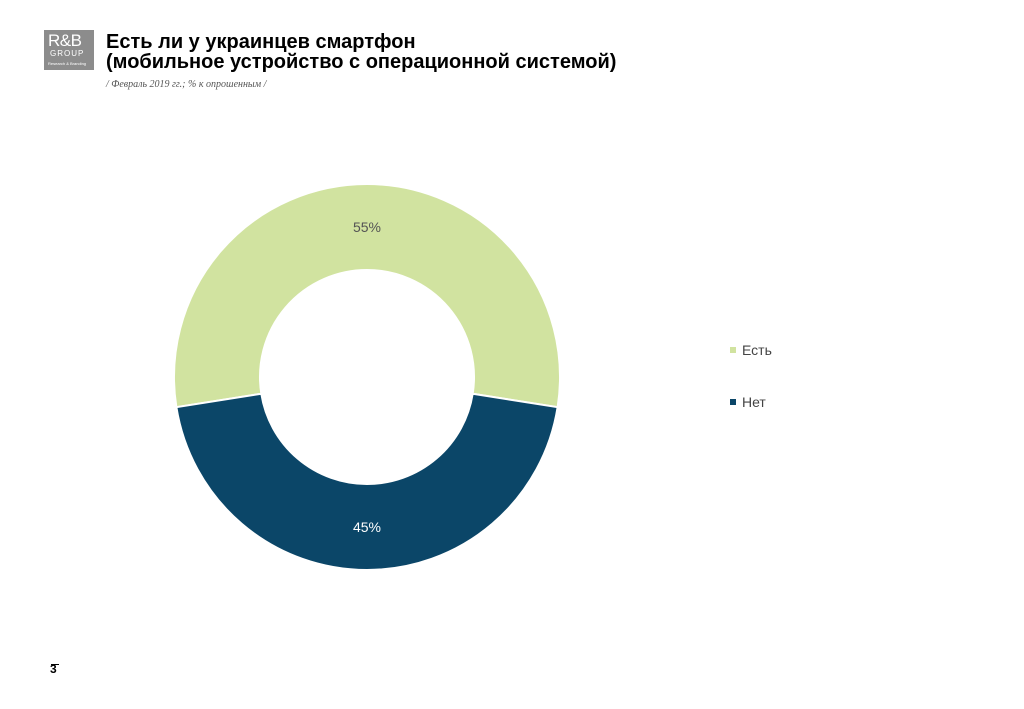 The height and width of the screenshot is (709, 1024). Describe the element at coordinates (367, 227) in the screenshot. I see `data-label-yes: 55%` at that location.